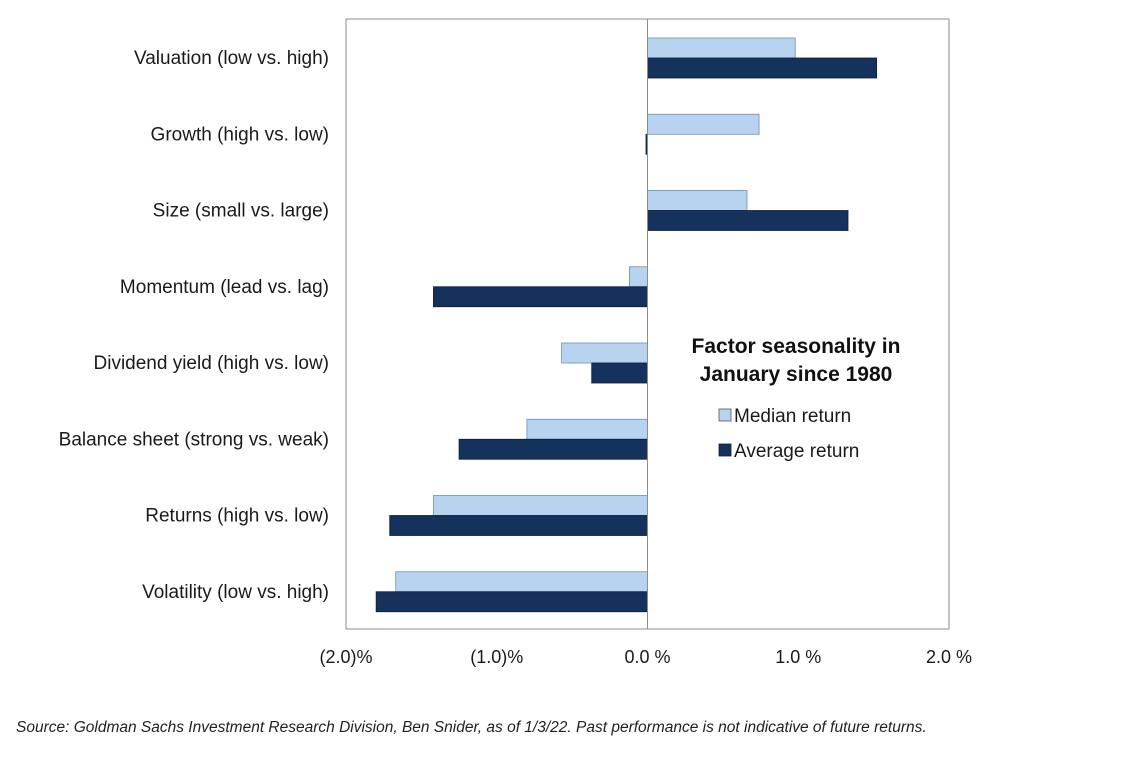 The width and height of the screenshot is (1122, 757). Describe the element at coordinates (235, 592) in the screenshot. I see `category-label-volatility-low-vs-high: Volatility (low vs. high)` at that location.